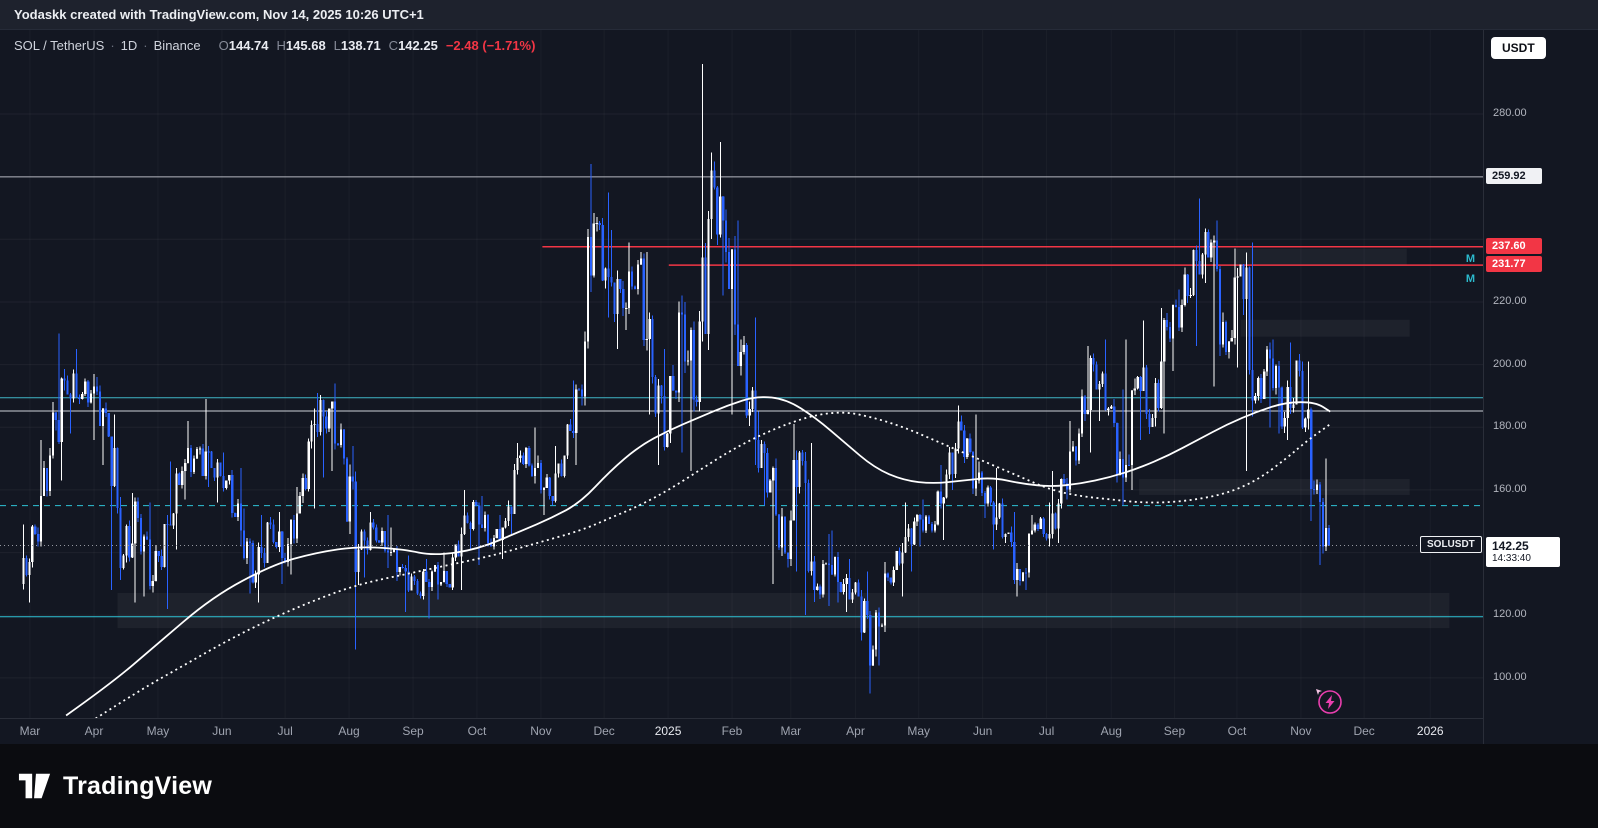  I want to click on low-label: L, so click(337, 45).